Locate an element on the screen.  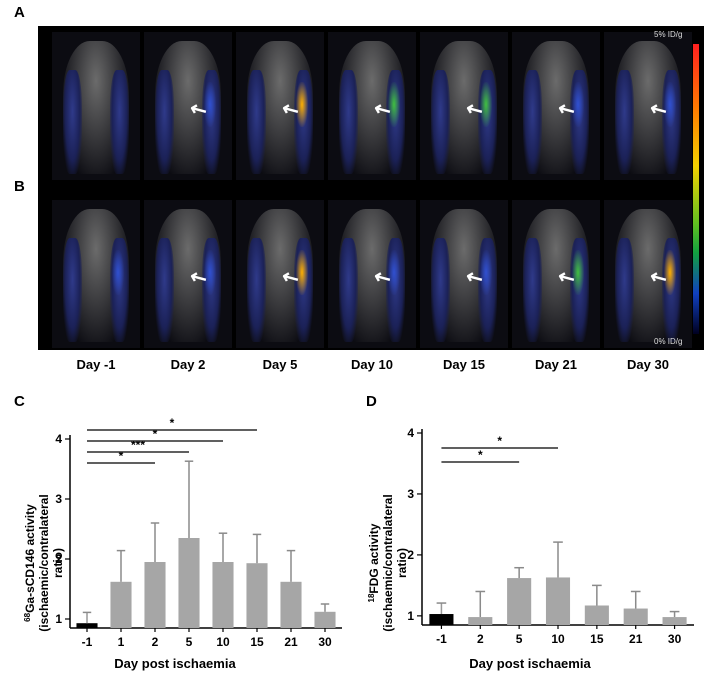
day-label: Day 2 is located at coordinates (188, 364).